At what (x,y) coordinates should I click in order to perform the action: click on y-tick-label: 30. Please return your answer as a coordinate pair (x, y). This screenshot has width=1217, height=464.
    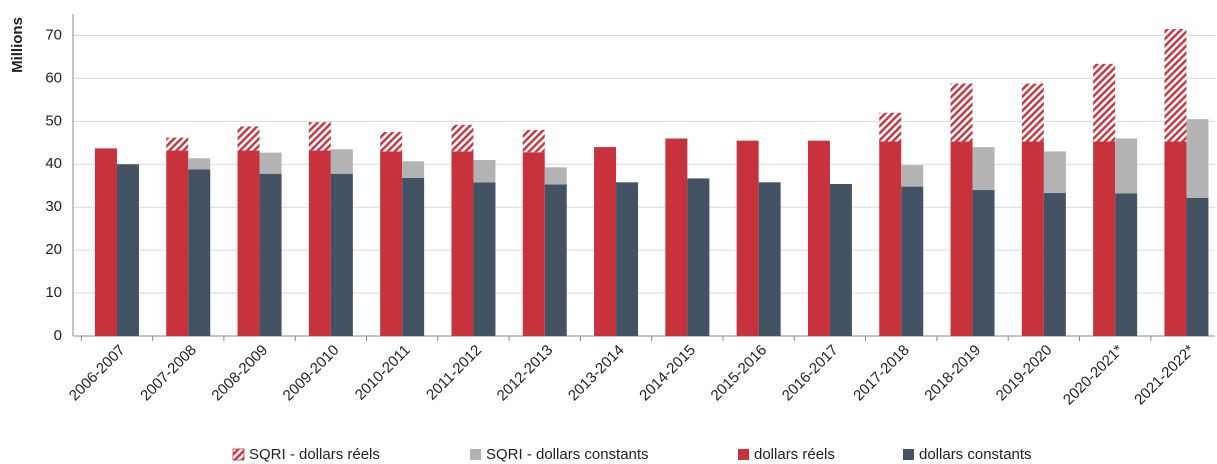
    Looking at the image, I should click on (53, 206).